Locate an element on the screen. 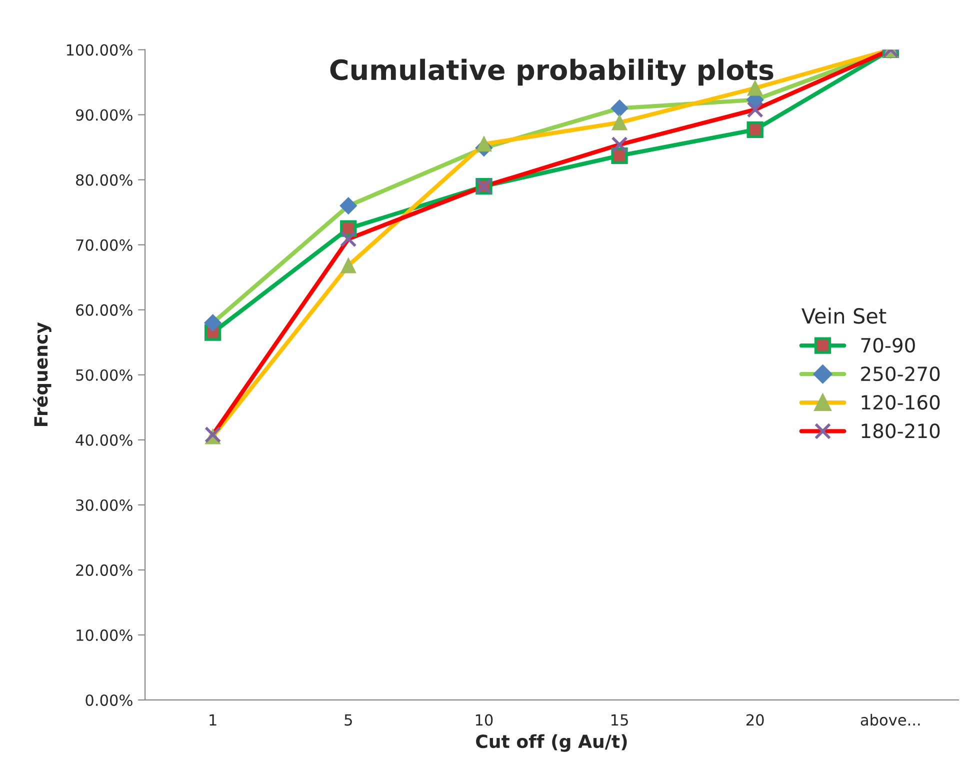 Image resolution: width=980 pixels, height=765 pixels. x-tick-label: 1 is located at coordinates (213, 720).